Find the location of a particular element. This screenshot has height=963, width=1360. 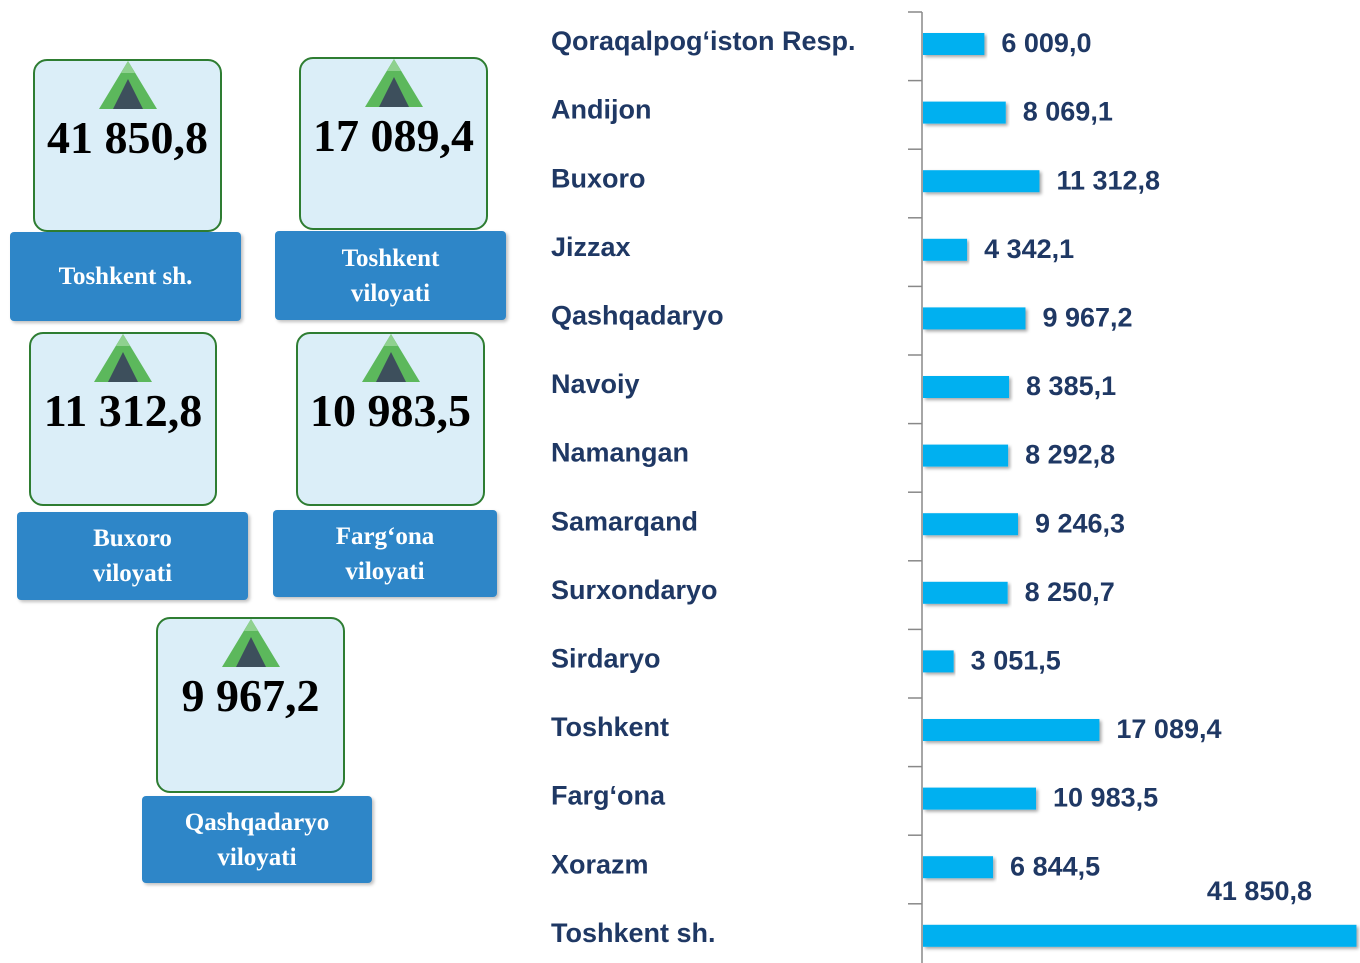

card-label: Toshkent viloyati is located at coordinates (390, 275).